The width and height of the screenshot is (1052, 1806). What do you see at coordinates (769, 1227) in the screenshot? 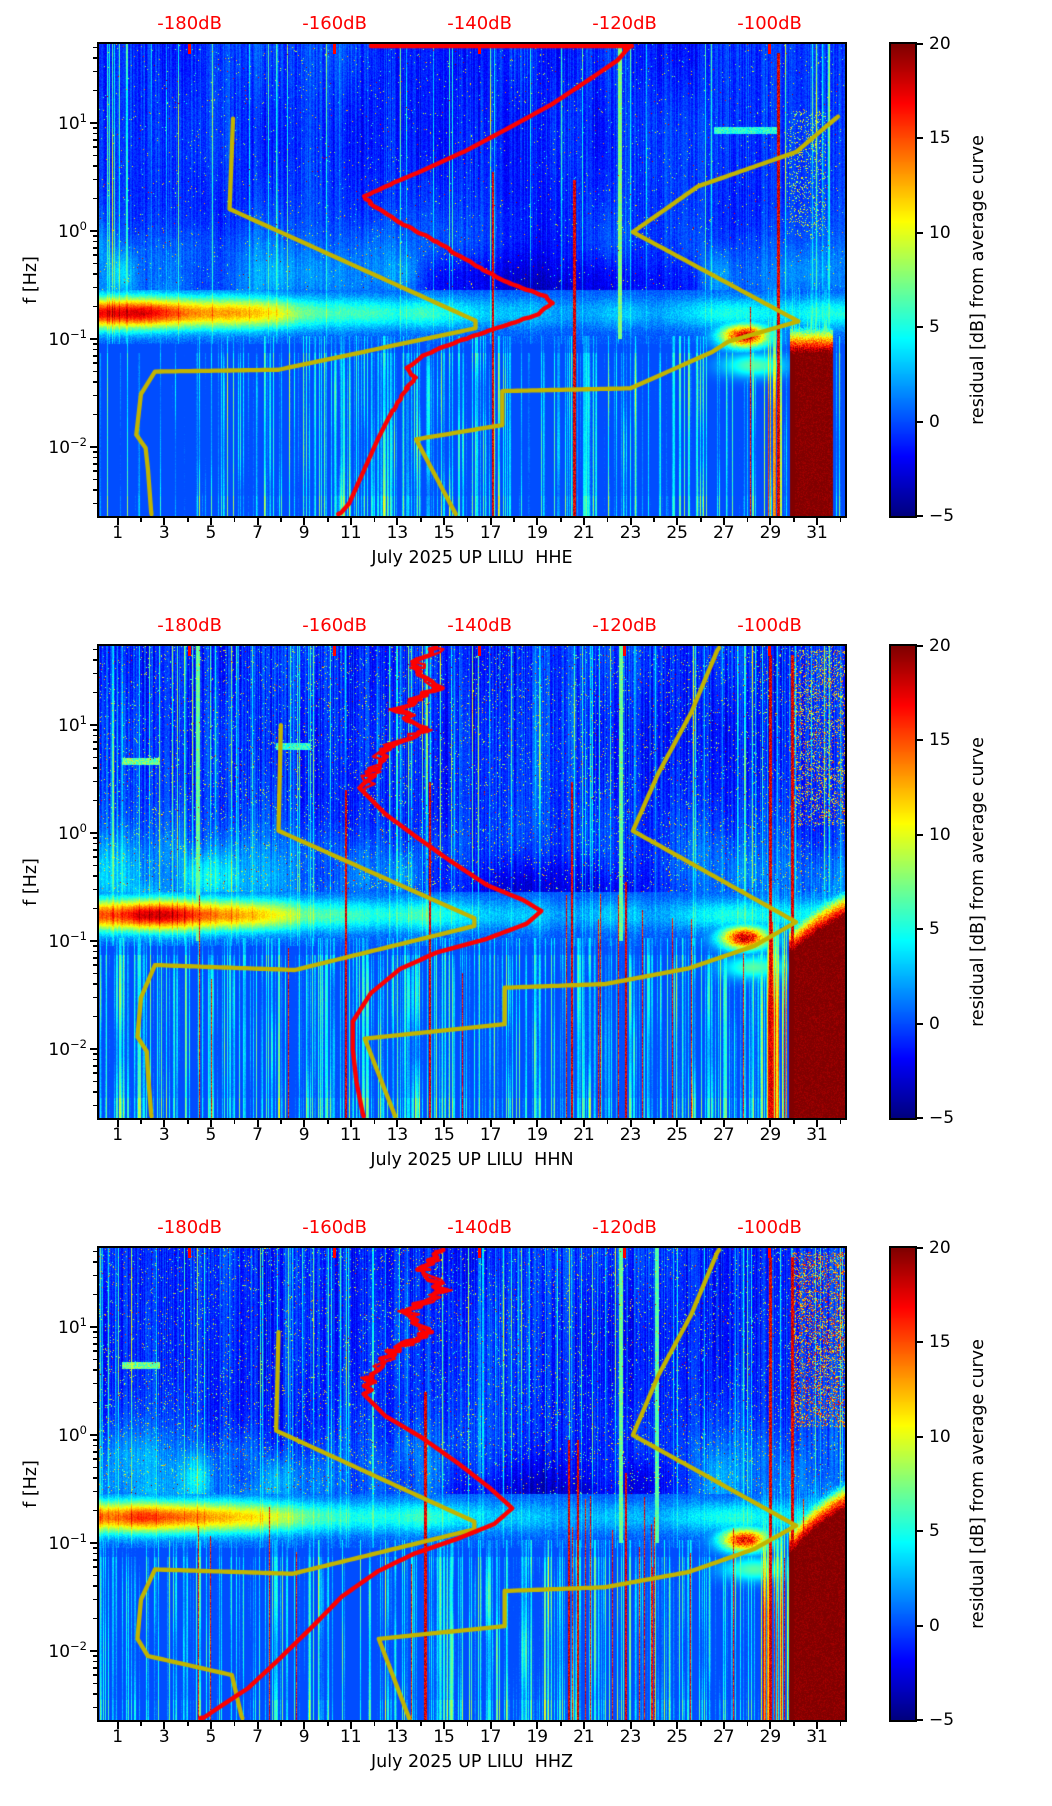
I see `top-axis-label: -100dB` at bounding box center [769, 1227].